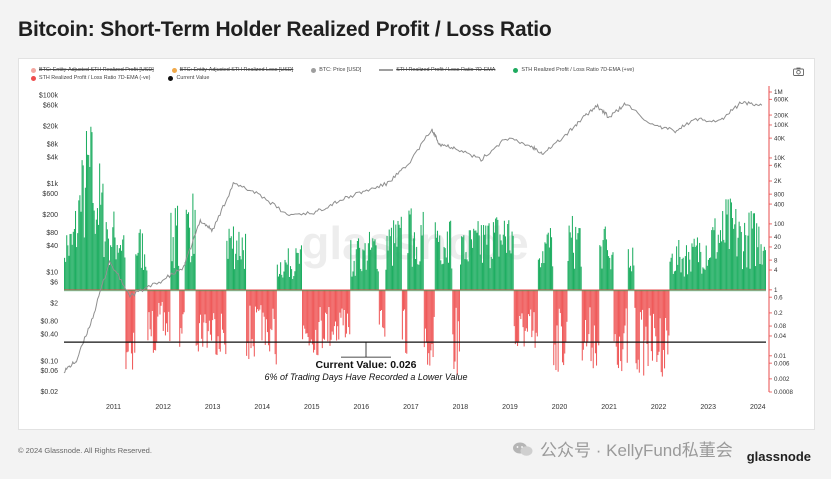 The image size is (831, 479). What do you see at coordinates (52, 246) in the screenshot?
I see `y-left-tick: $40` at bounding box center [52, 246].